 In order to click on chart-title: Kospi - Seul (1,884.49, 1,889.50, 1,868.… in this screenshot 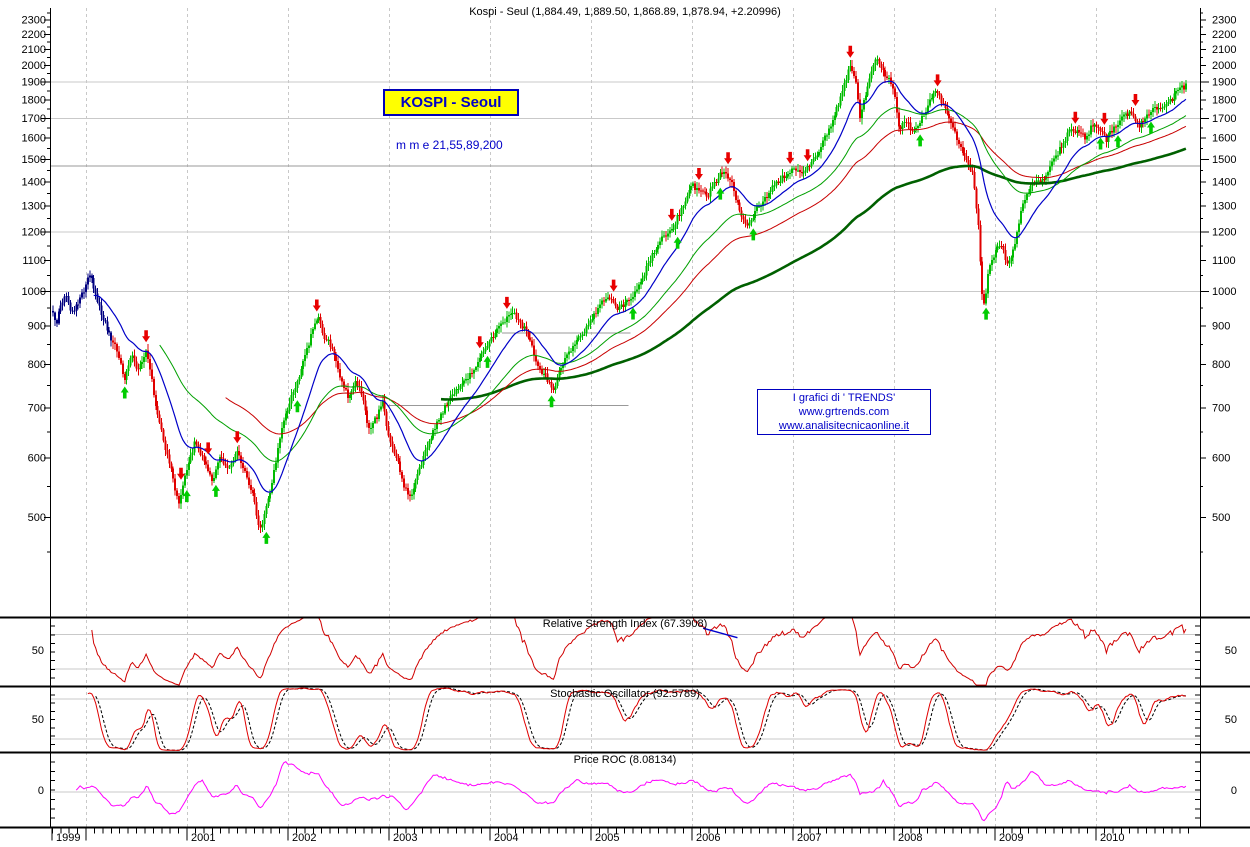, I will do `click(625, 12)`.